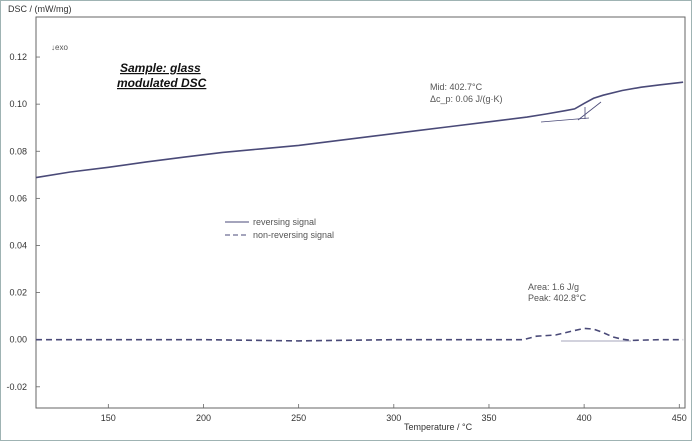 Image resolution: width=694 pixels, height=444 pixels. What do you see at coordinates (466, 99) in the screenshot?
I see `annotation-delta-cp: Δc_p: 0.06 J/(g·K)` at bounding box center [466, 99].